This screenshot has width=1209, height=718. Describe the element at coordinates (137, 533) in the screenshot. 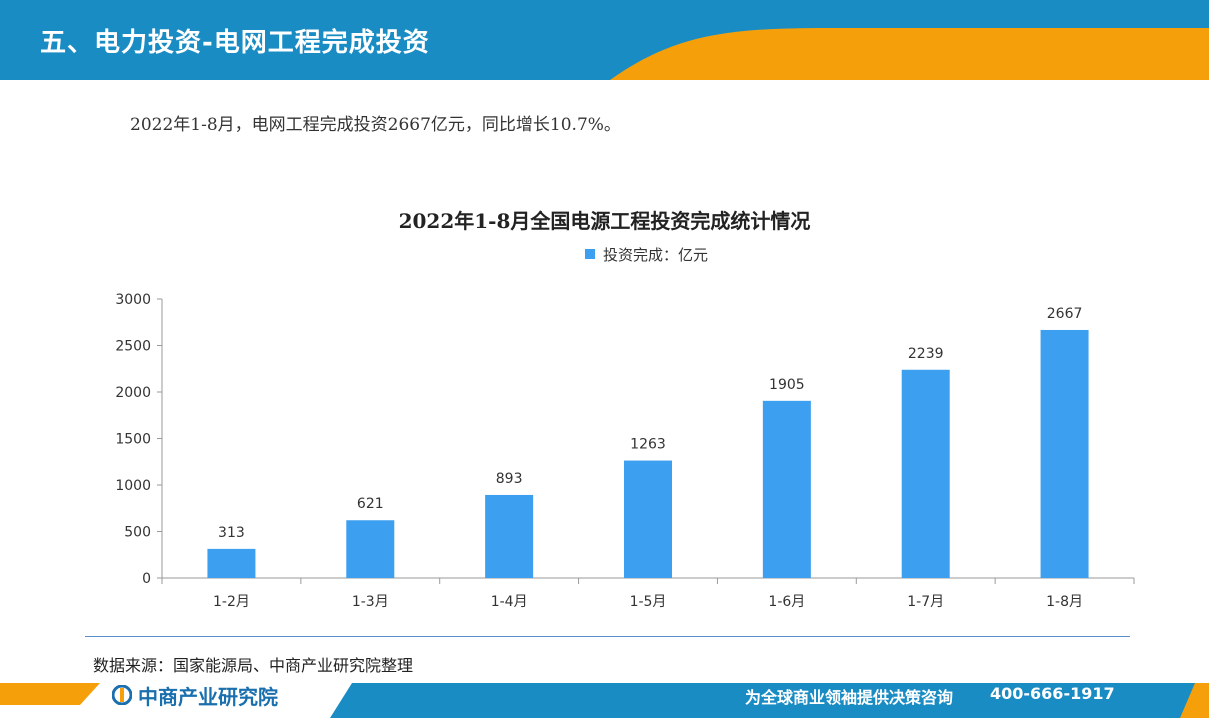

I see `y-tick-label: 500` at that location.